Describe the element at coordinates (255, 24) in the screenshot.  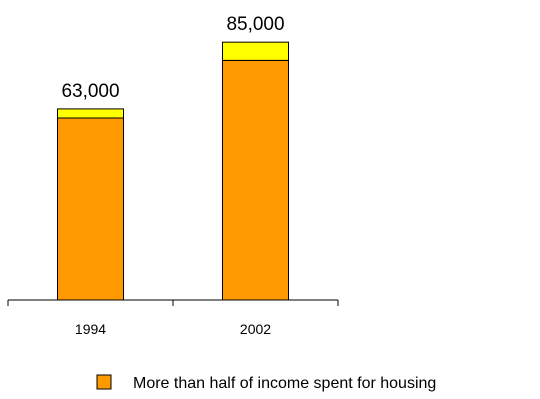
I see `total-label-2002: 85,000` at that location.